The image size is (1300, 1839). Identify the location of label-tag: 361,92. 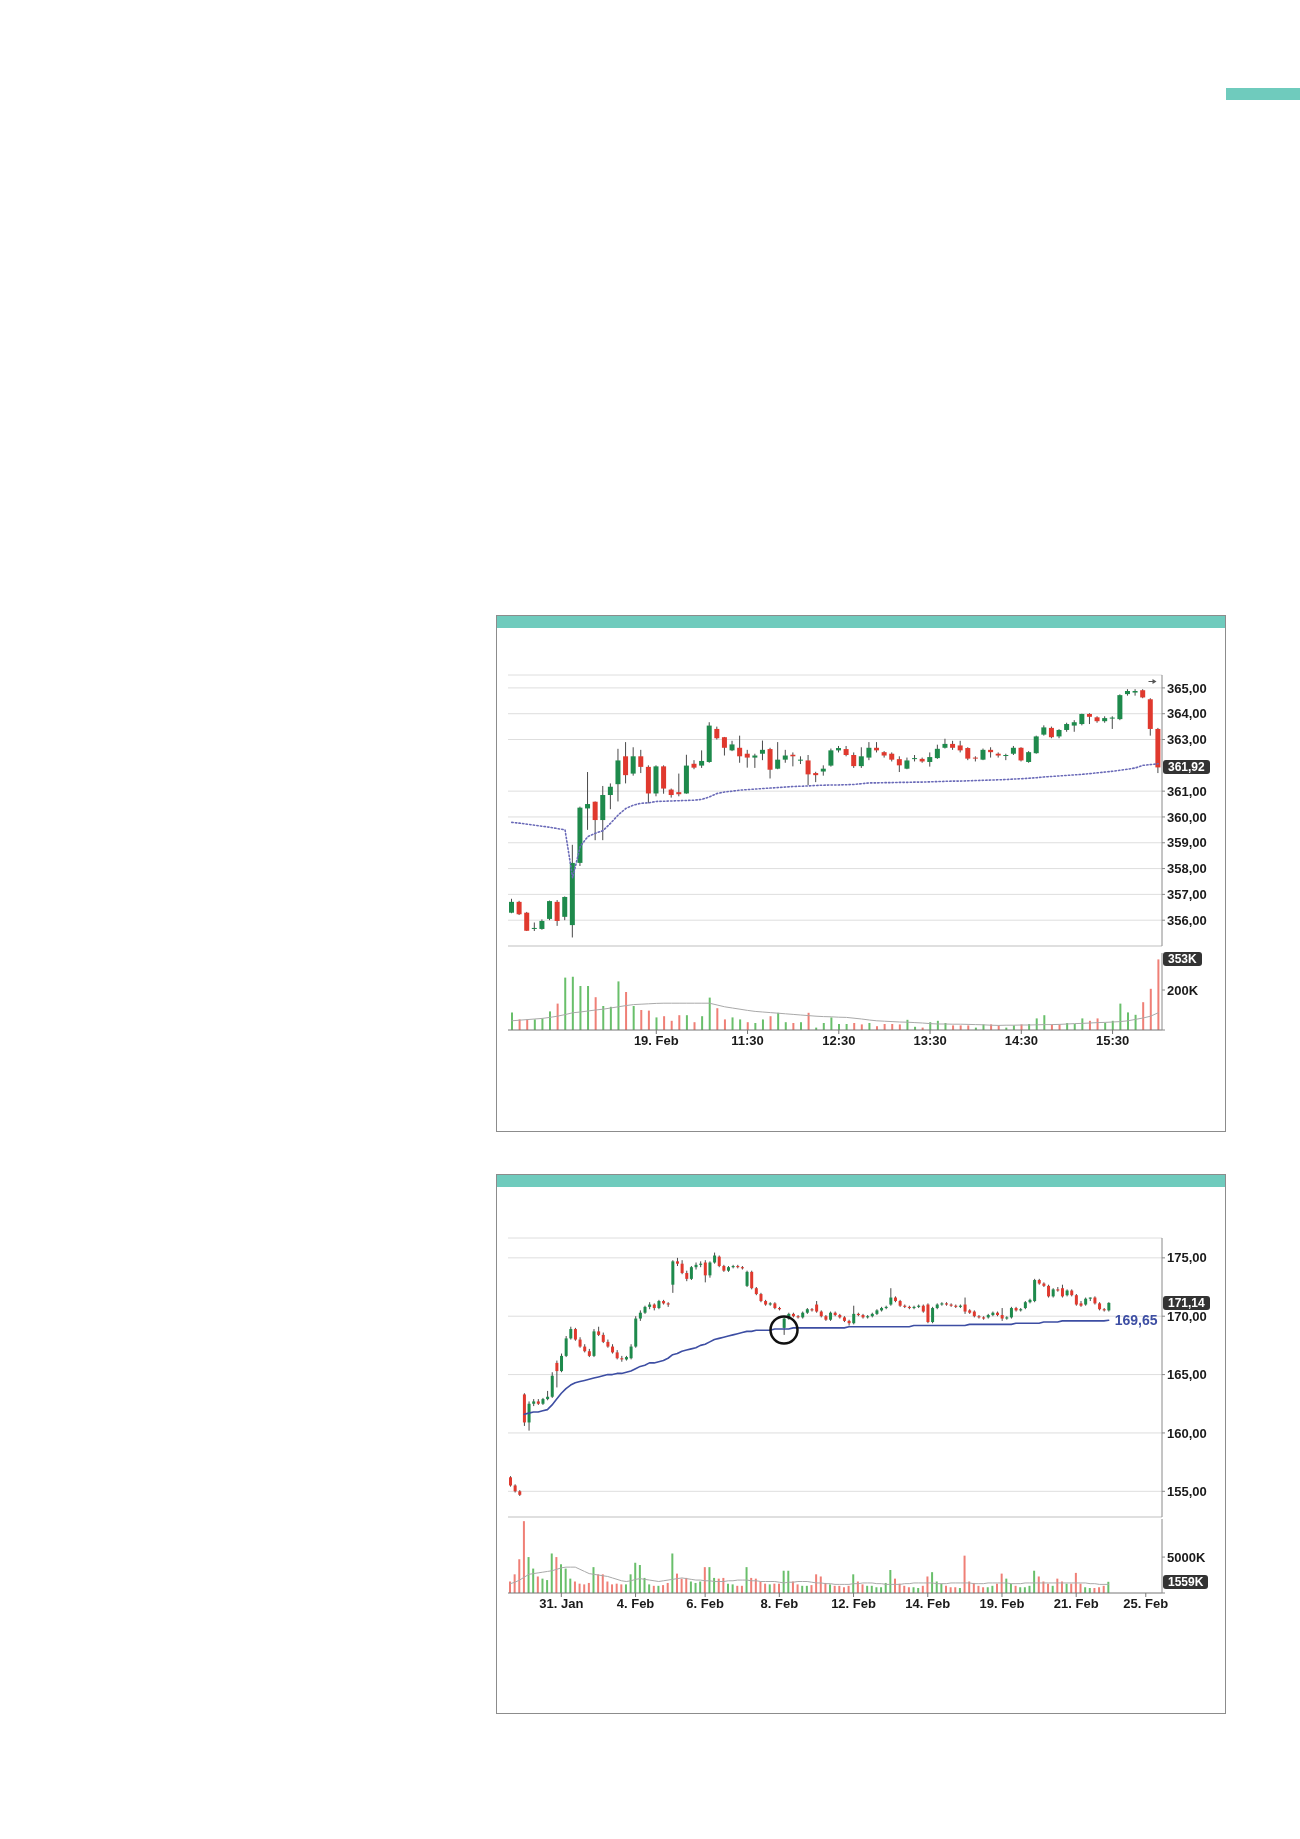
(1186, 767).